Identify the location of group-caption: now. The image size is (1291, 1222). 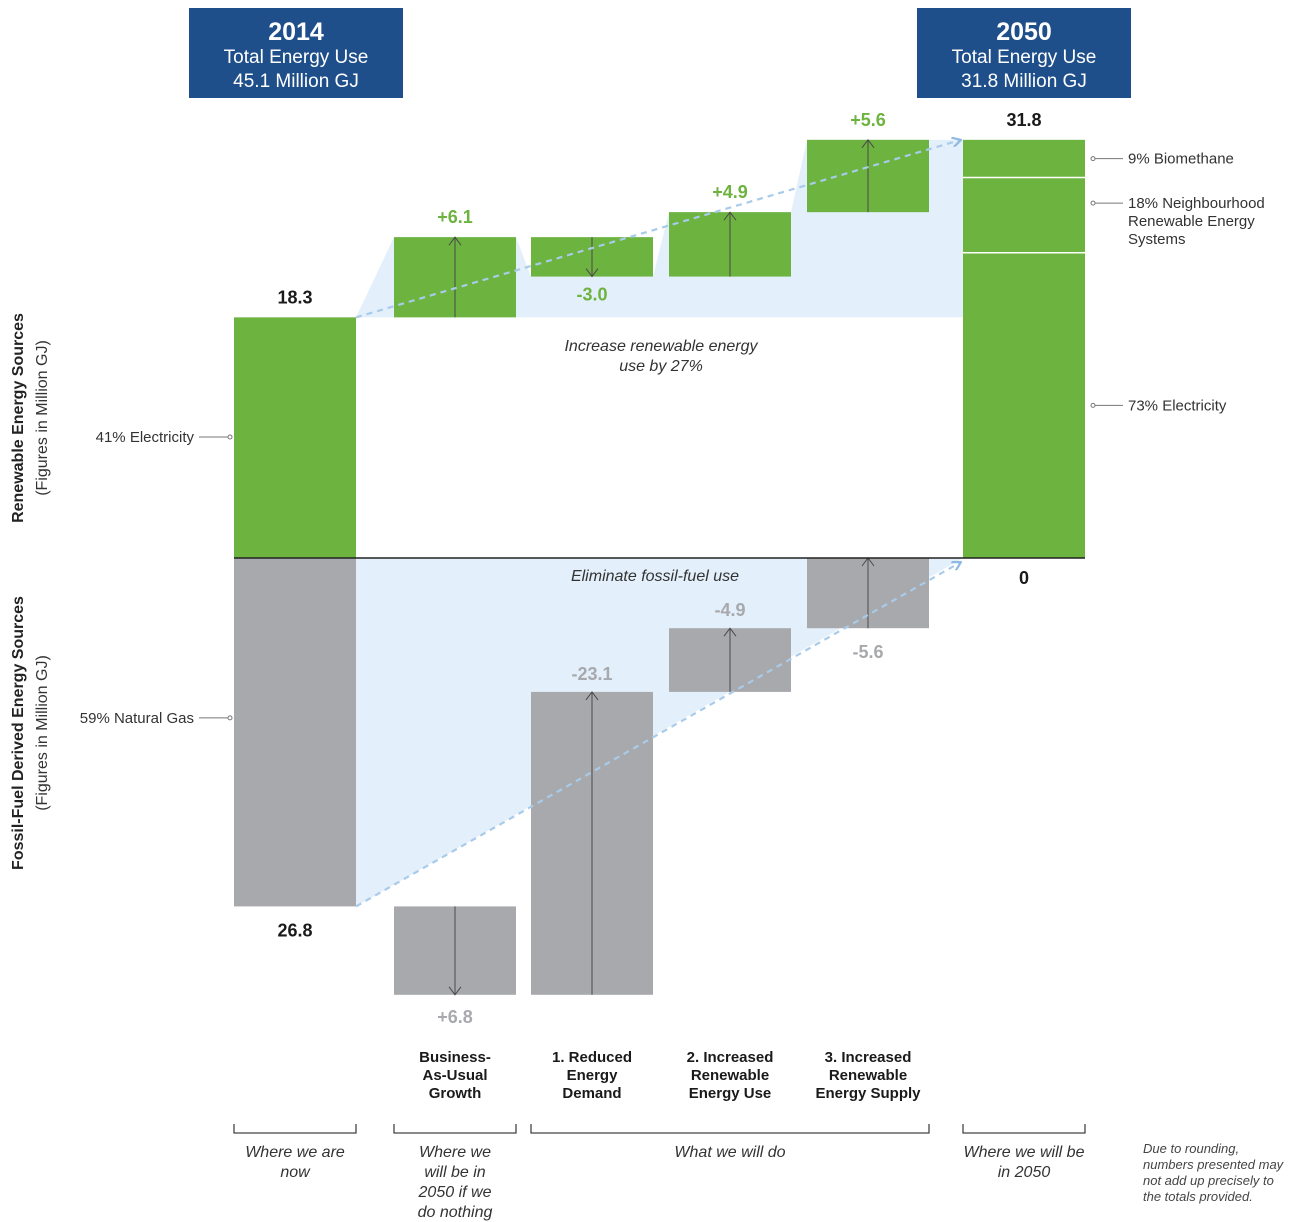
(295, 1172).